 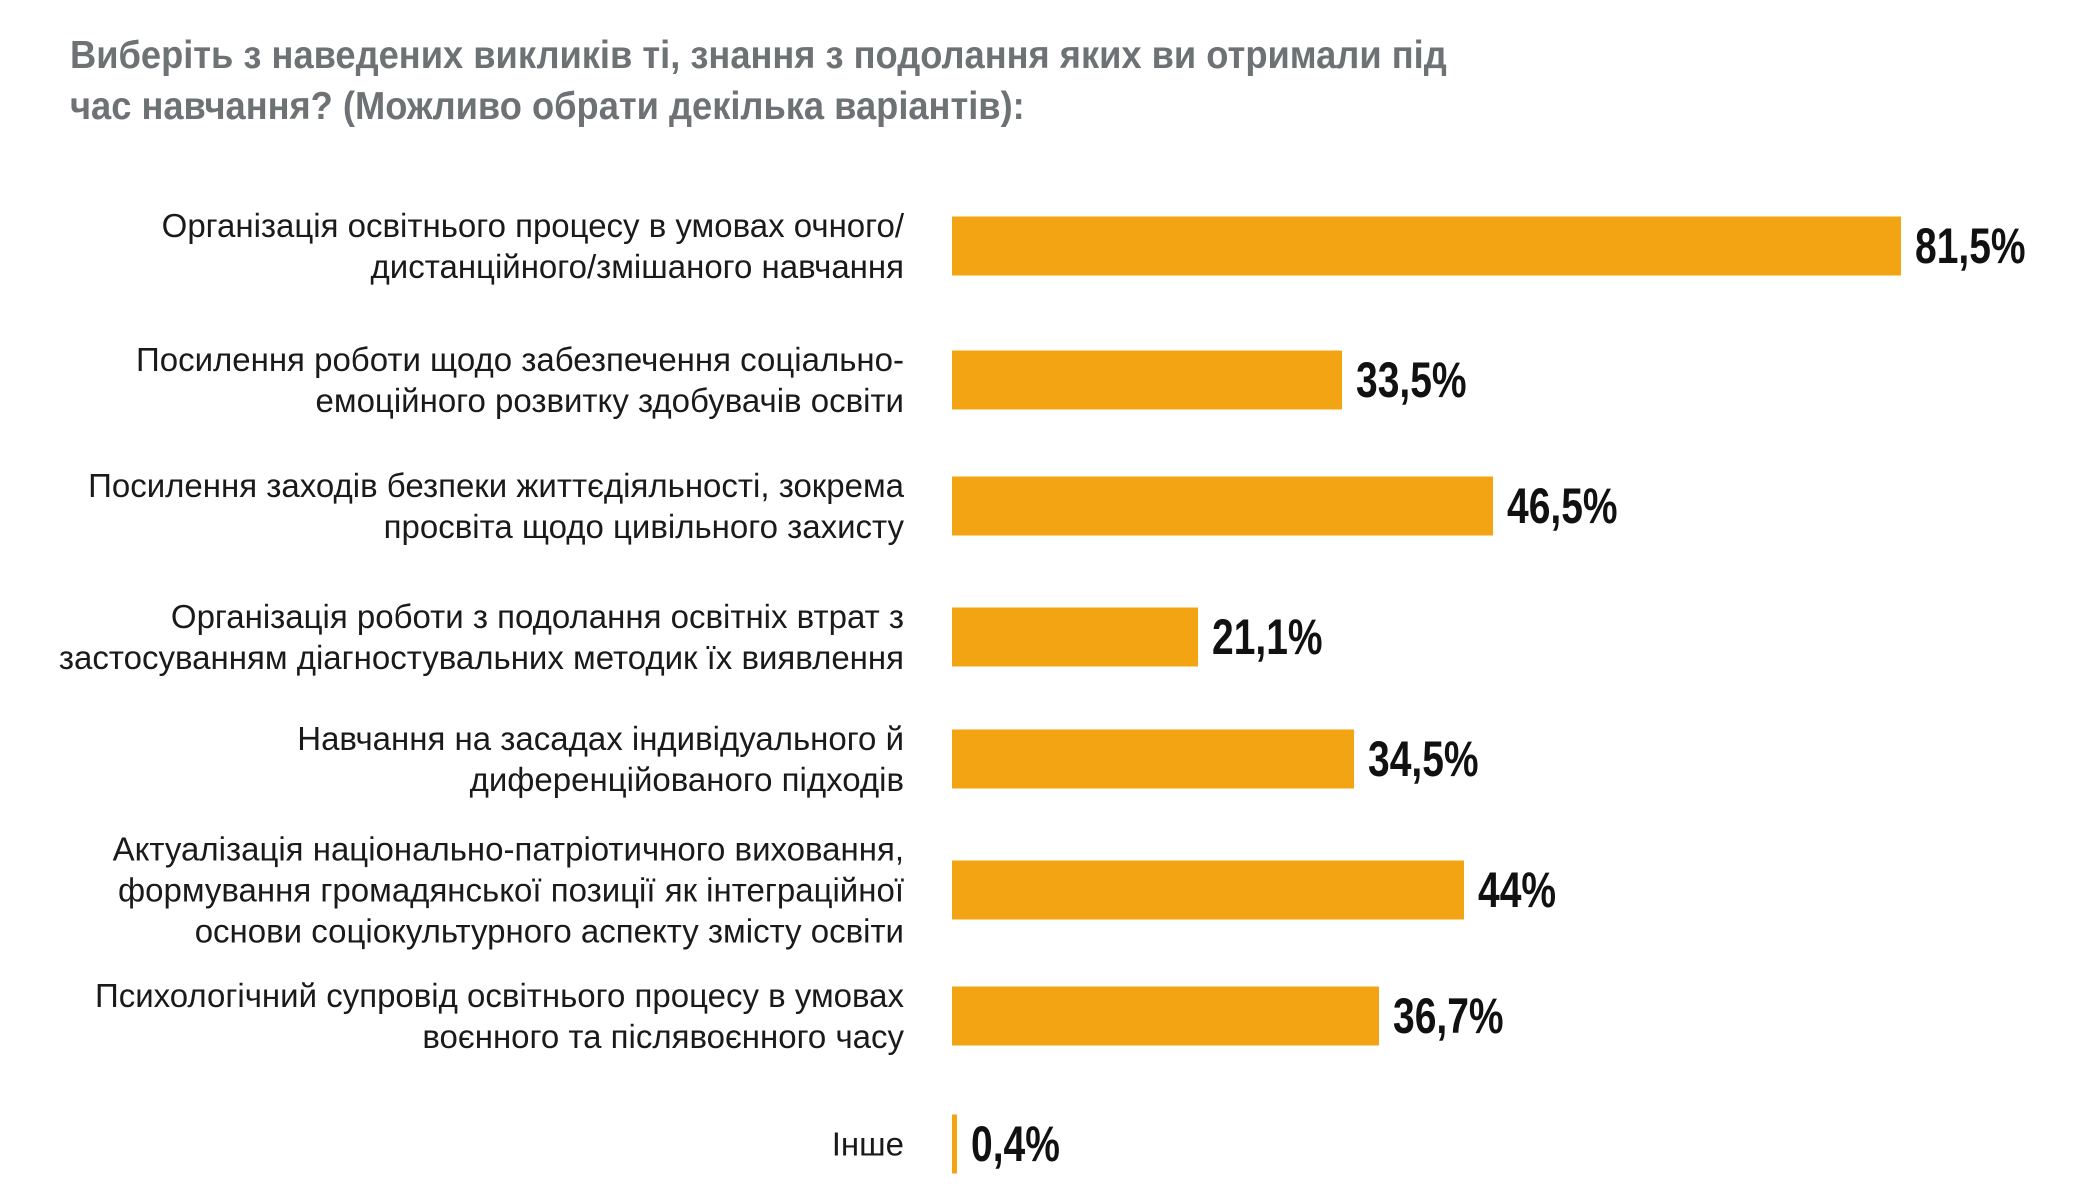 What do you see at coordinates (867, 1144) in the screenshot?
I see `category-label: Інше` at bounding box center [867, 1144].